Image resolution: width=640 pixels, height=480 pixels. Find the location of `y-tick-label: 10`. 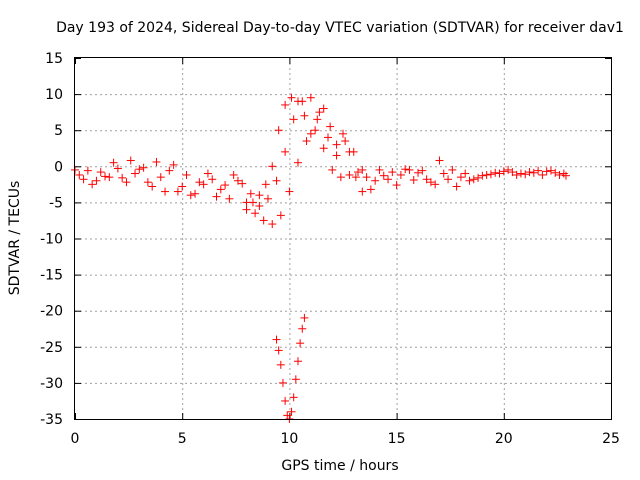

y-tick-label: 10 is located at coordinates (54, 95).